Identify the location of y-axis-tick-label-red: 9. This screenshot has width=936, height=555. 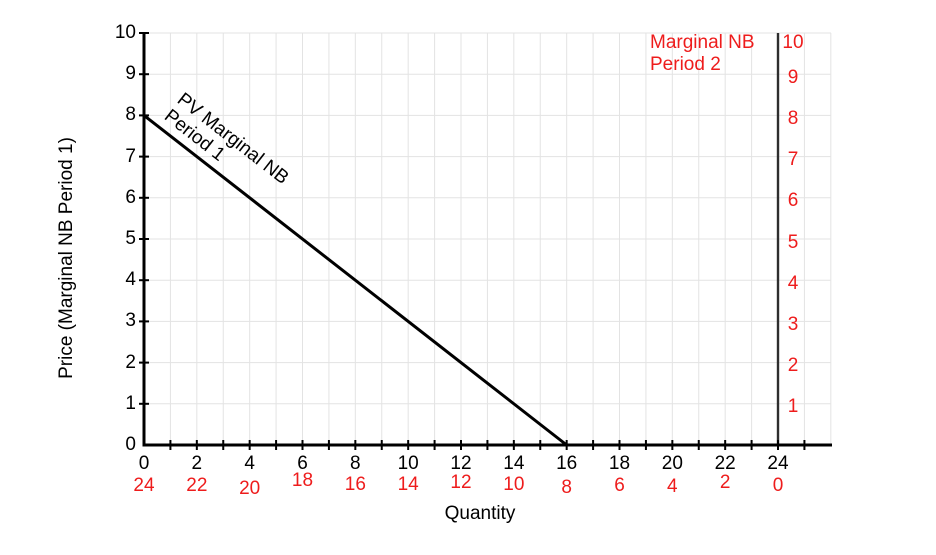
(793, 77).